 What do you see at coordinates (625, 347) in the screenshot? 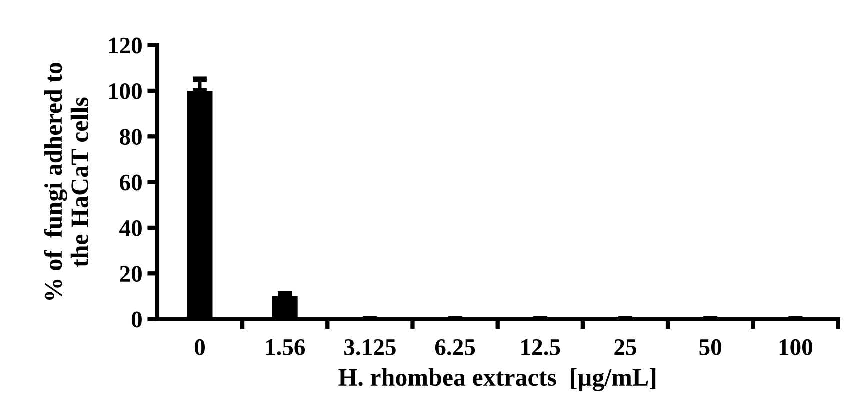
I see `x-tick-label: 25` at bounding box center [625, 347].